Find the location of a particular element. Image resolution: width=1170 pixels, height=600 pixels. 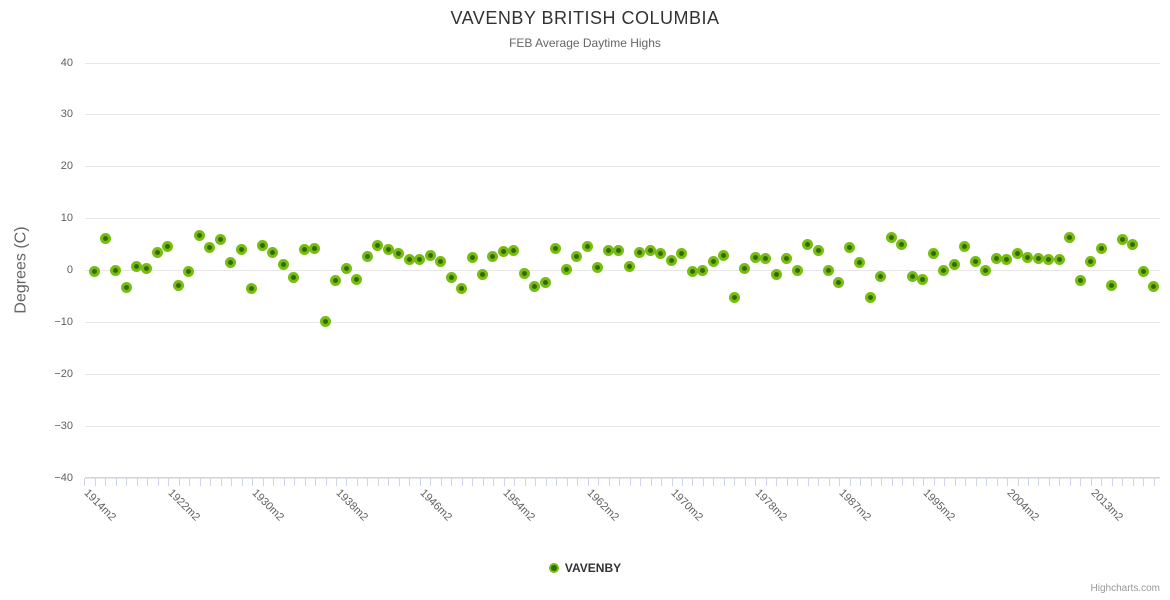

legend-item-vavenby: VAVENBY is located at coordinates (584, 568).